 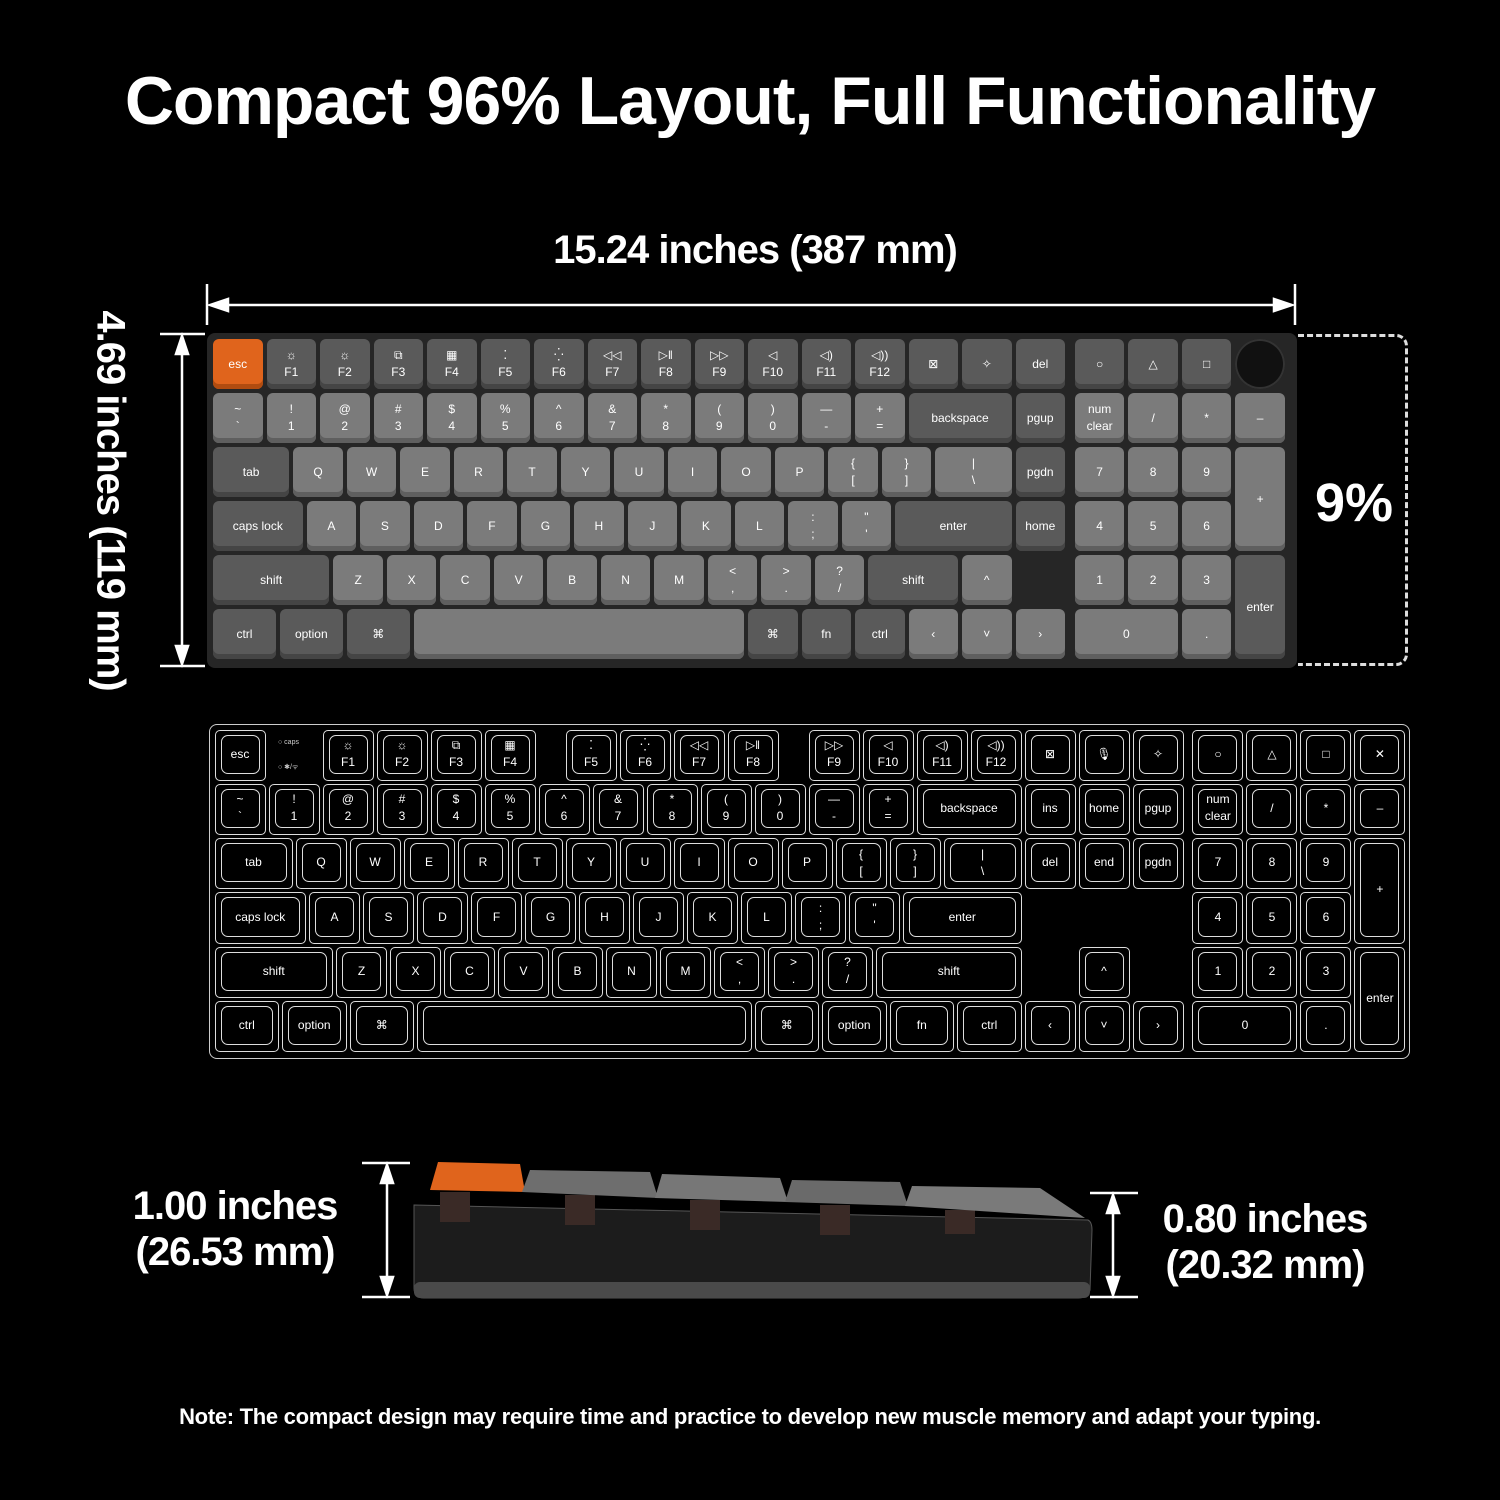 What do you see at coordinates (523, 972) in the screenshot?
I see `key-v: V` at bounding box center [523, 972].